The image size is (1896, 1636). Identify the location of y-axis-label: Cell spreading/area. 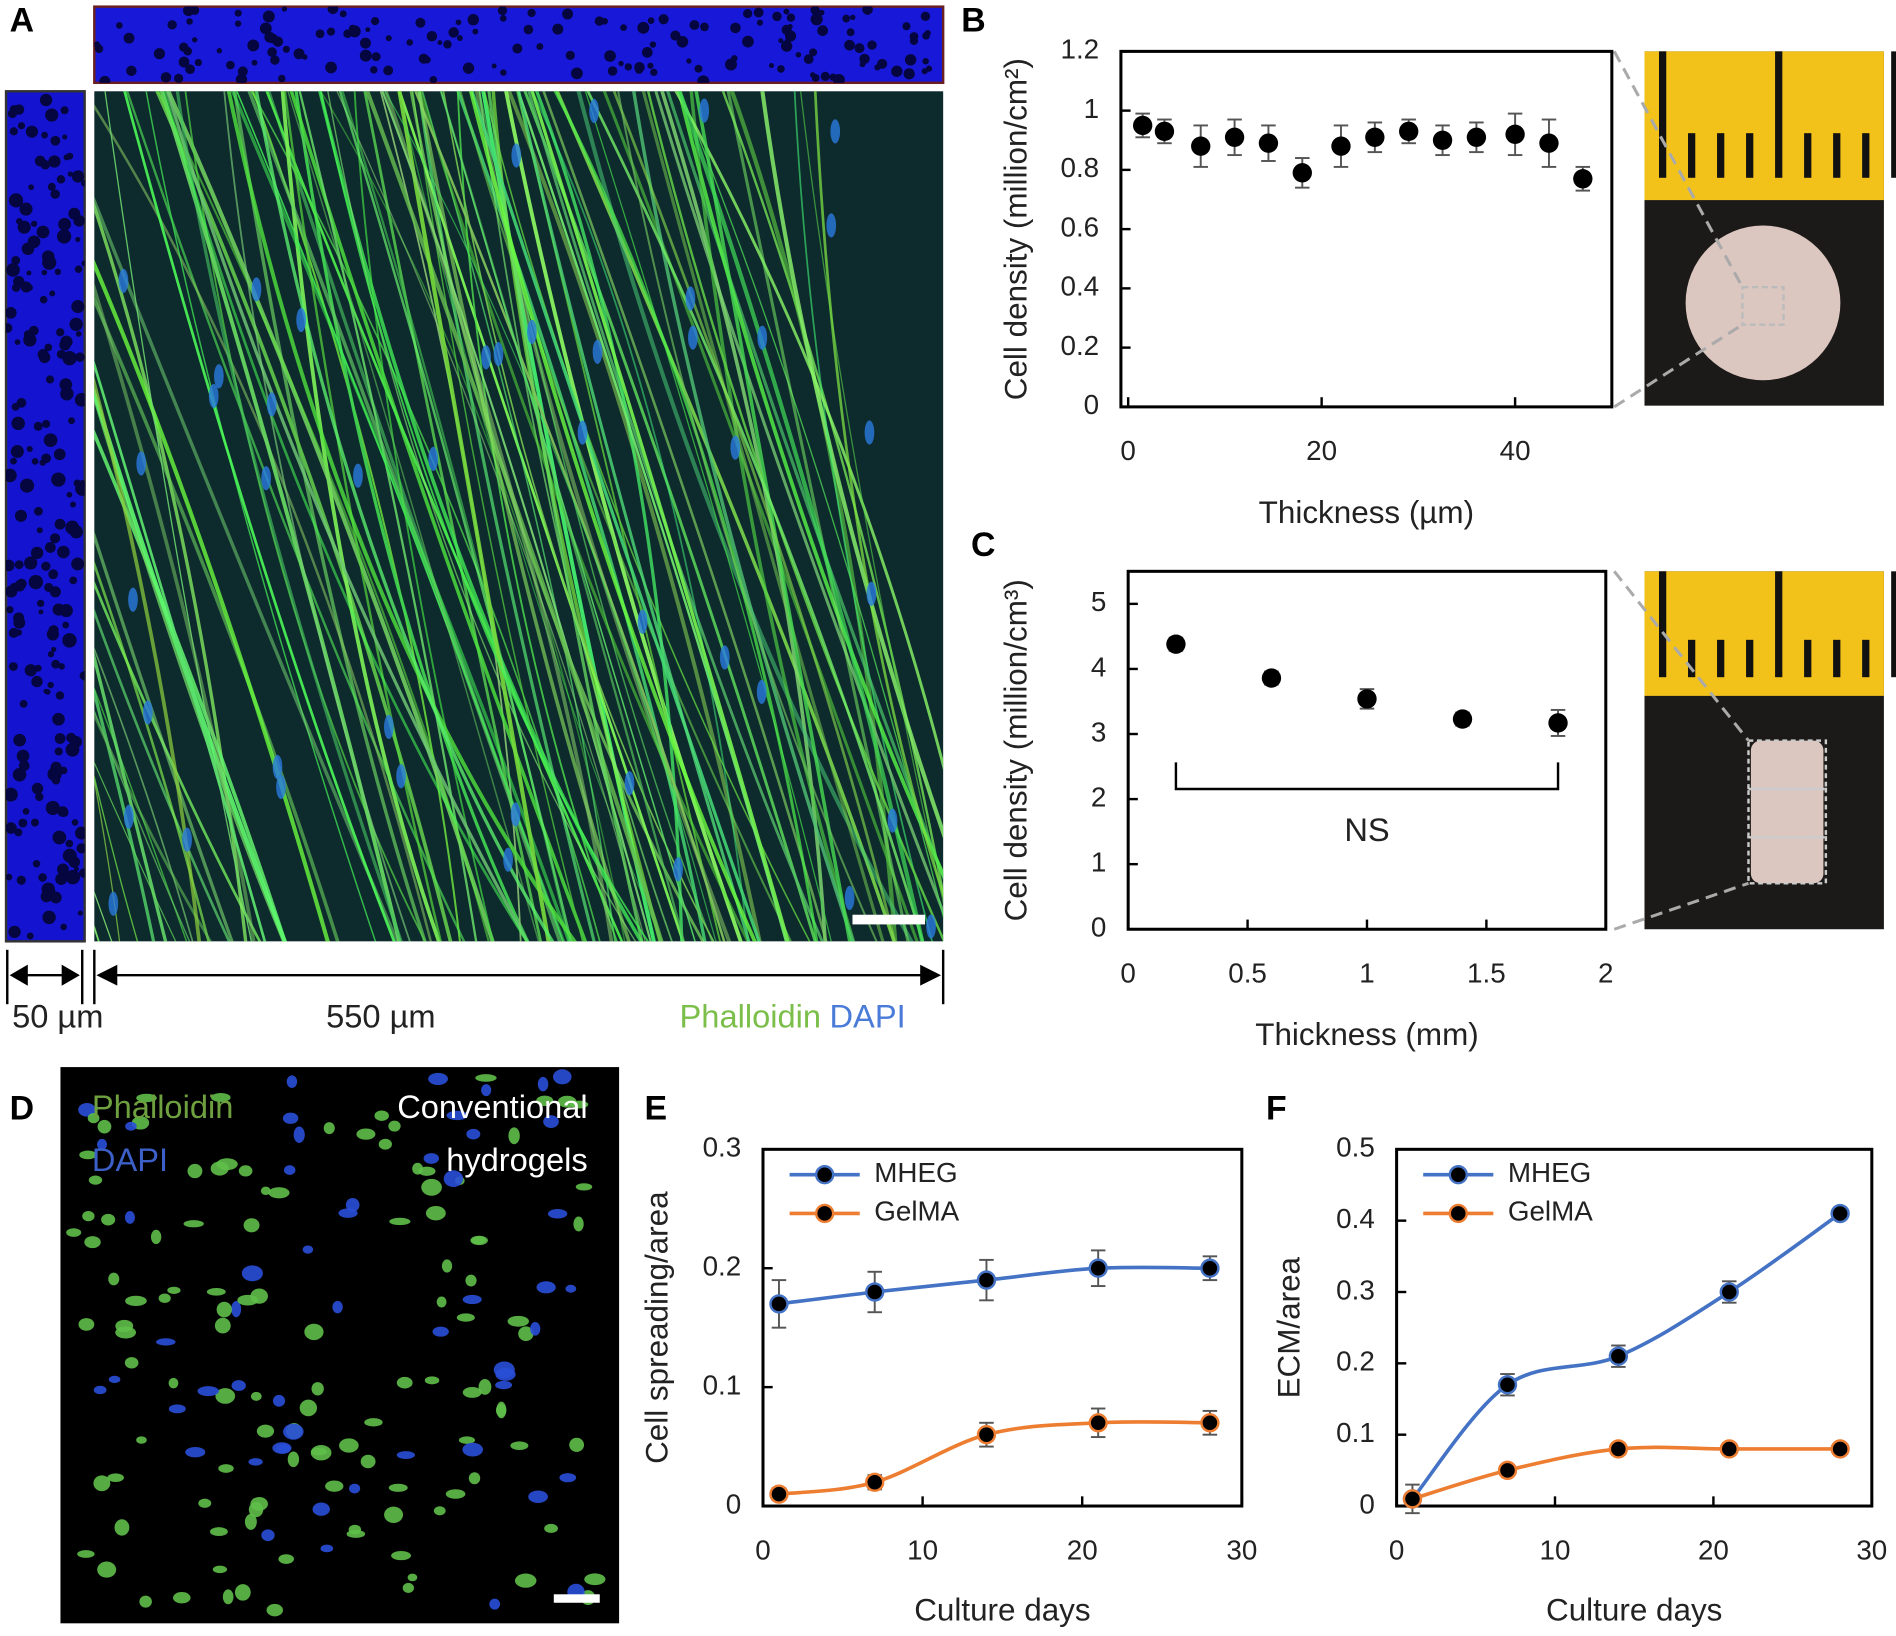
(656, 1327).